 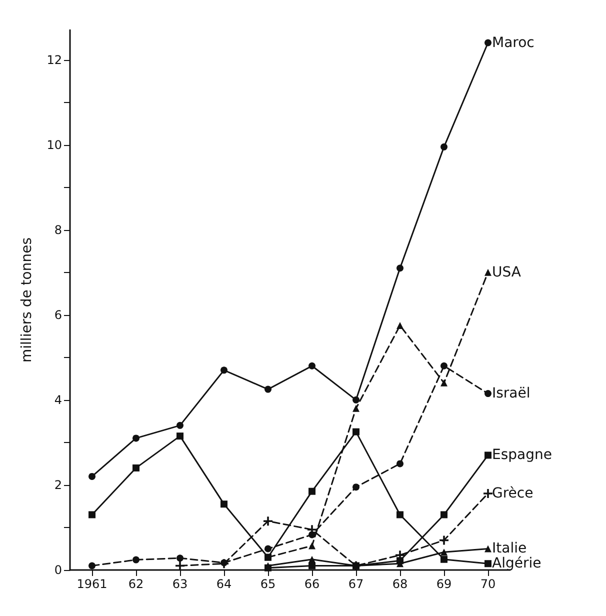 What do you see at coordinates (400, 584) in the screenshot?
I see `x-tick-label: 68` at bounding box center [400, 584].